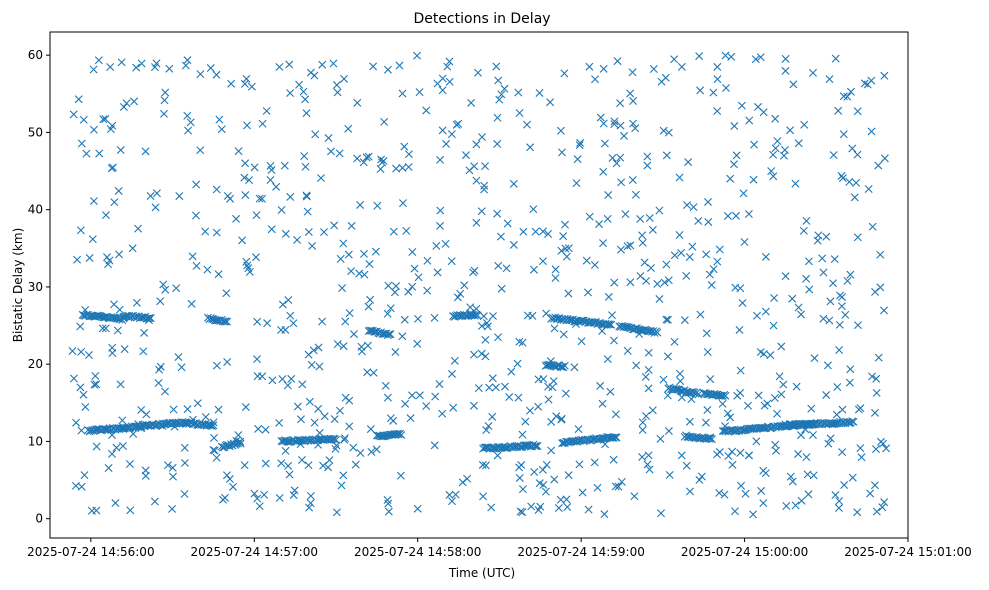 Image resolution: width=989 pixels, height=590 pixels. Describe the element at coordinates (35, 210) in the screenshot. I see `y-tick-label: 40` at that location.